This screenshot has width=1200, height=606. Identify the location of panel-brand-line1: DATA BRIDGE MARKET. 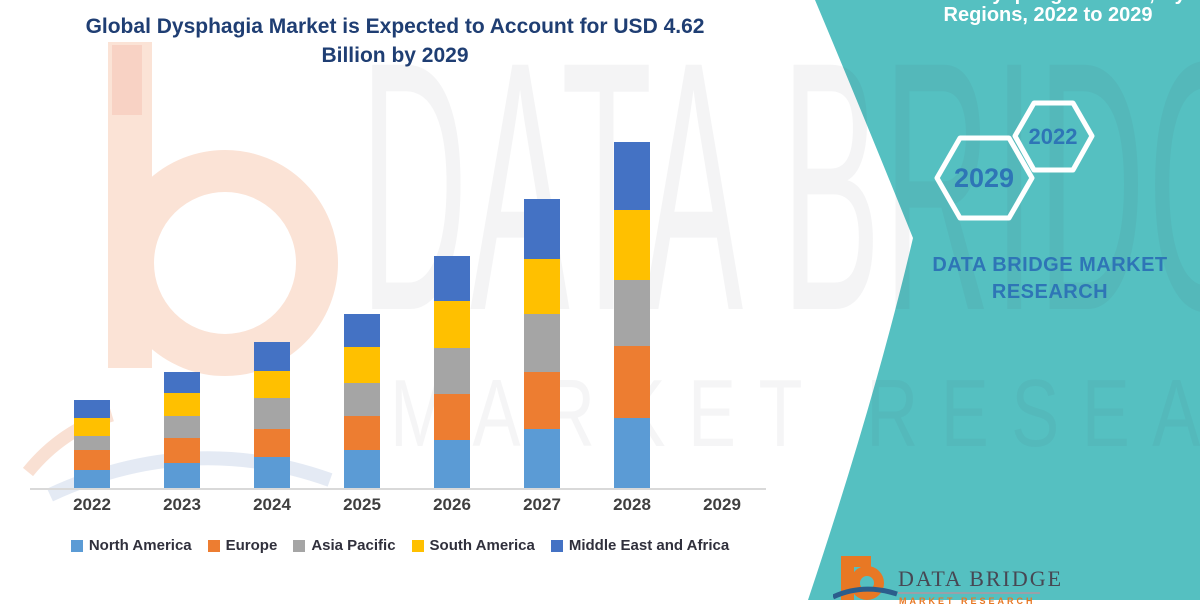
(1050, 265).